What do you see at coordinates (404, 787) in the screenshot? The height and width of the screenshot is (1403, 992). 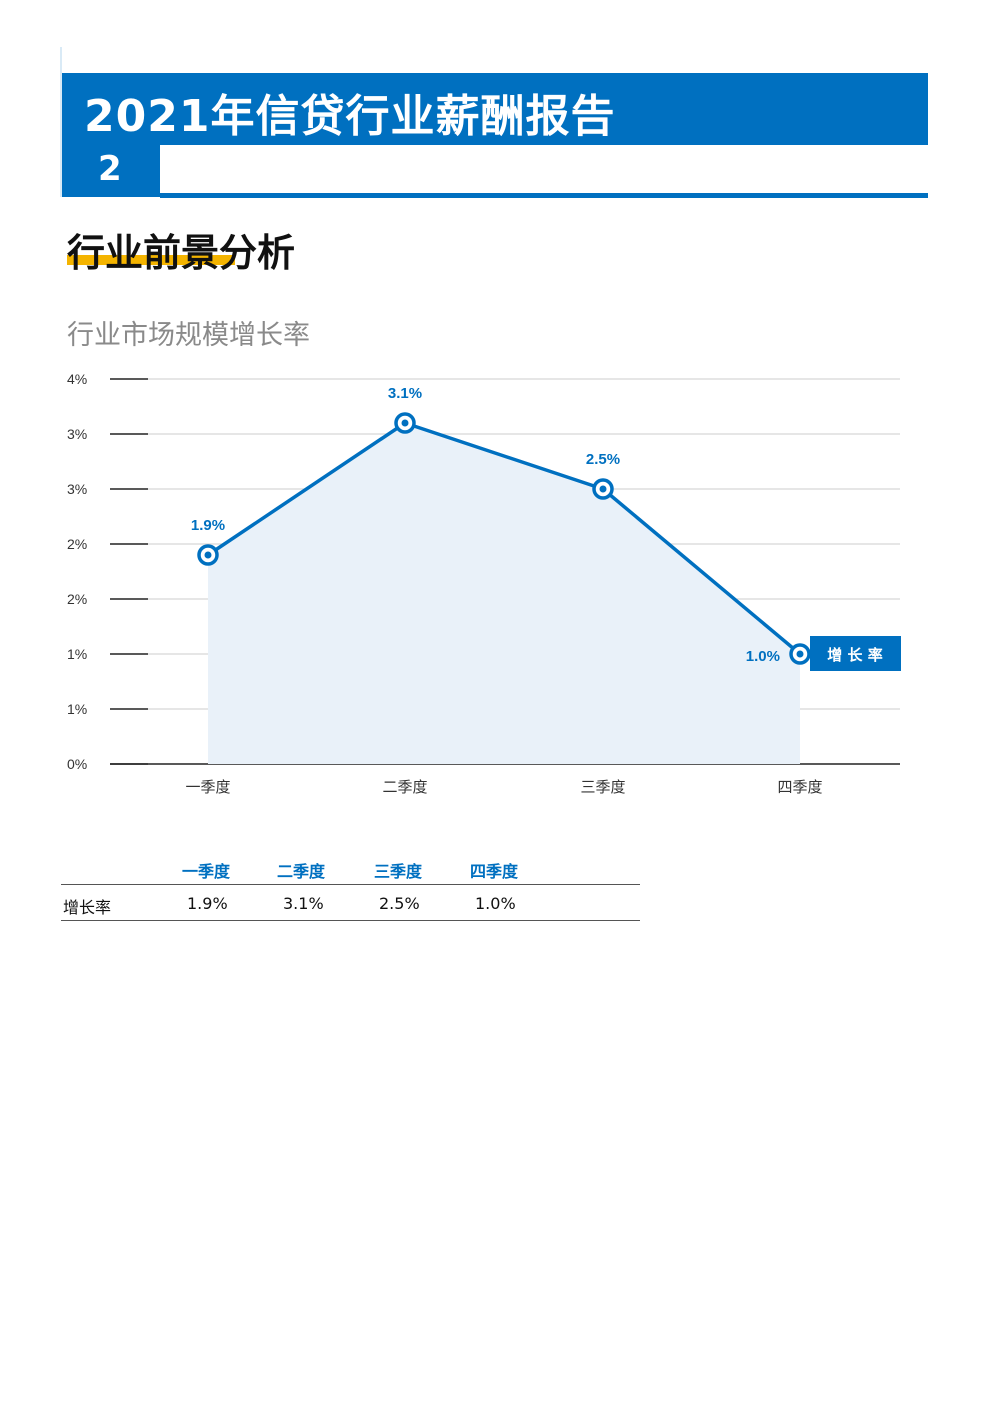 I see `x-tick-label: 二季度` at bounding box center [404, 787].